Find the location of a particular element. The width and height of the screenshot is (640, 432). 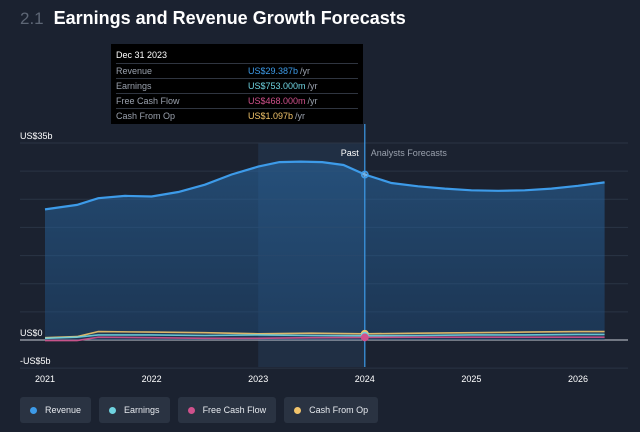

x-tick-label: 2026 is located at coordinates (578, 379).